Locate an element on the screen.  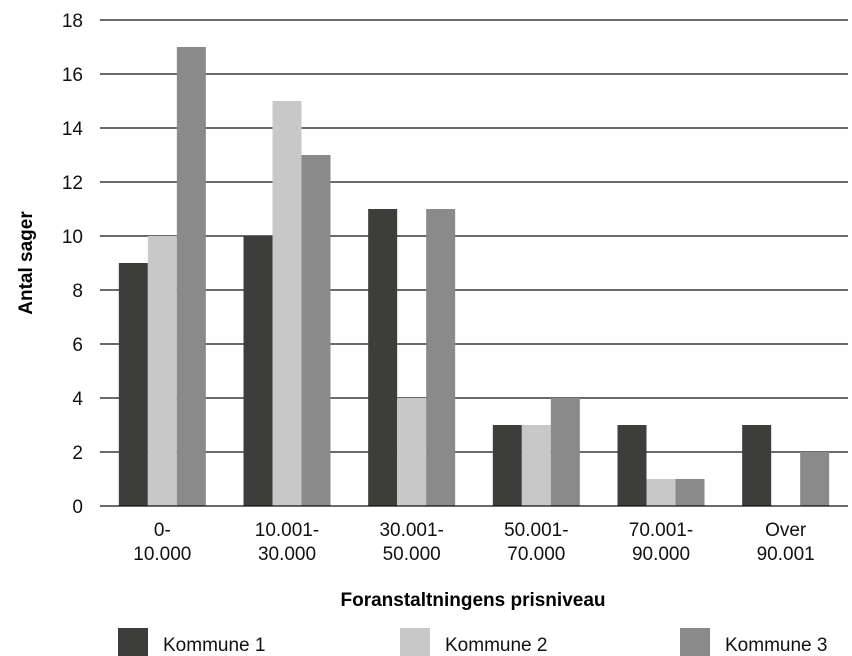
y-axis-title: Antal sager is located at coordinates (26, 263).